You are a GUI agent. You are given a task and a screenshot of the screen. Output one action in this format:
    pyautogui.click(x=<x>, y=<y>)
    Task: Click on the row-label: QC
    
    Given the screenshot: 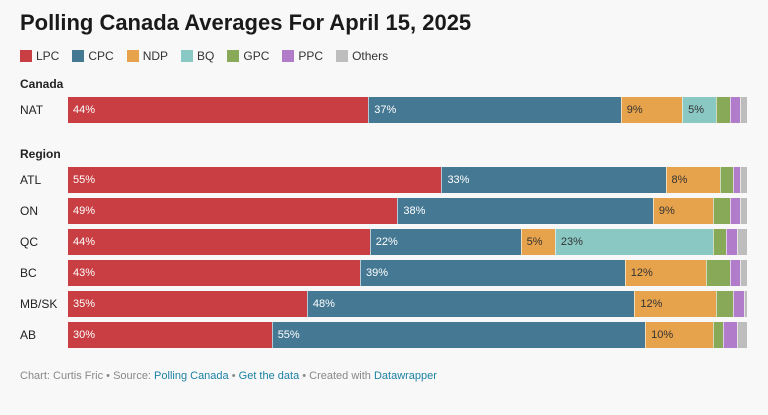 What is the action you would take?
    pyautogui.click(x=29, y=242)
    